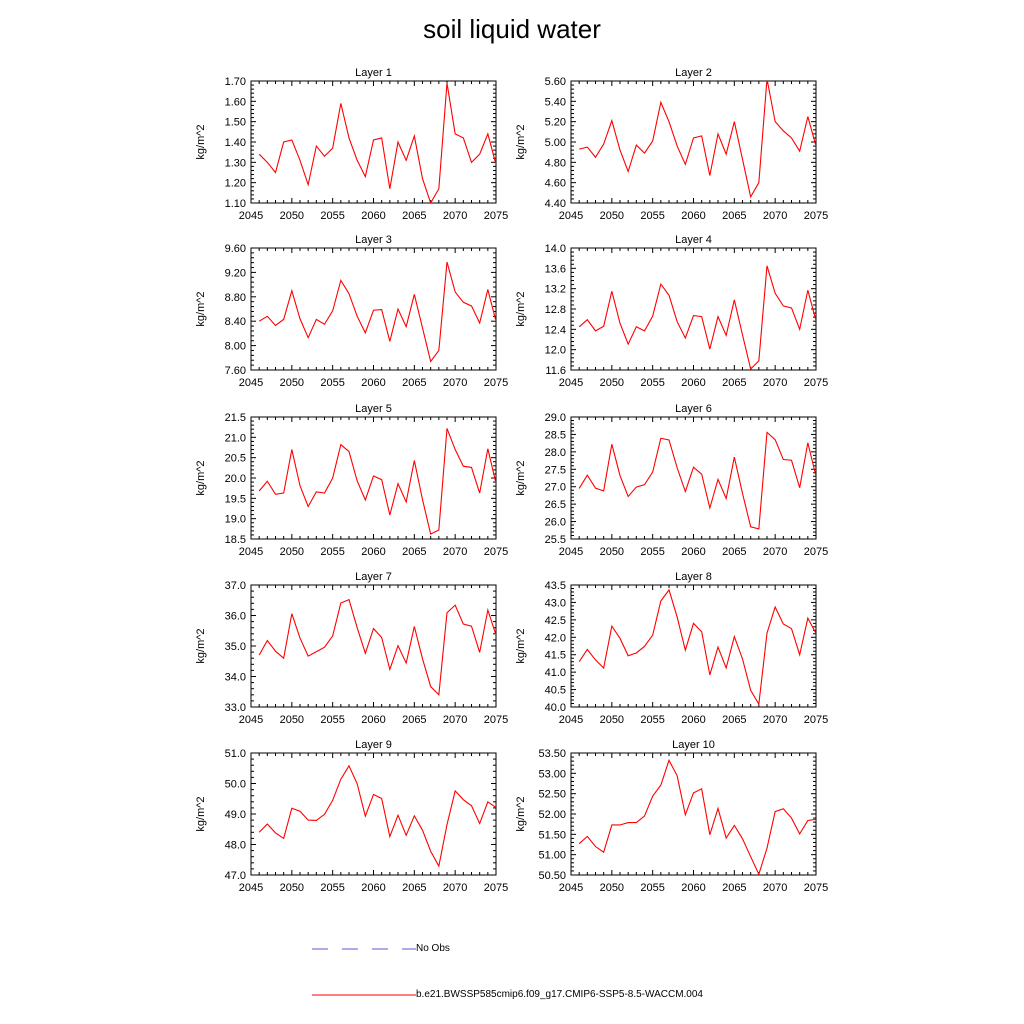 This screenshot has width=1024, height=1024. I want to click on y-tick-label: 1.20, so click(235, 184).